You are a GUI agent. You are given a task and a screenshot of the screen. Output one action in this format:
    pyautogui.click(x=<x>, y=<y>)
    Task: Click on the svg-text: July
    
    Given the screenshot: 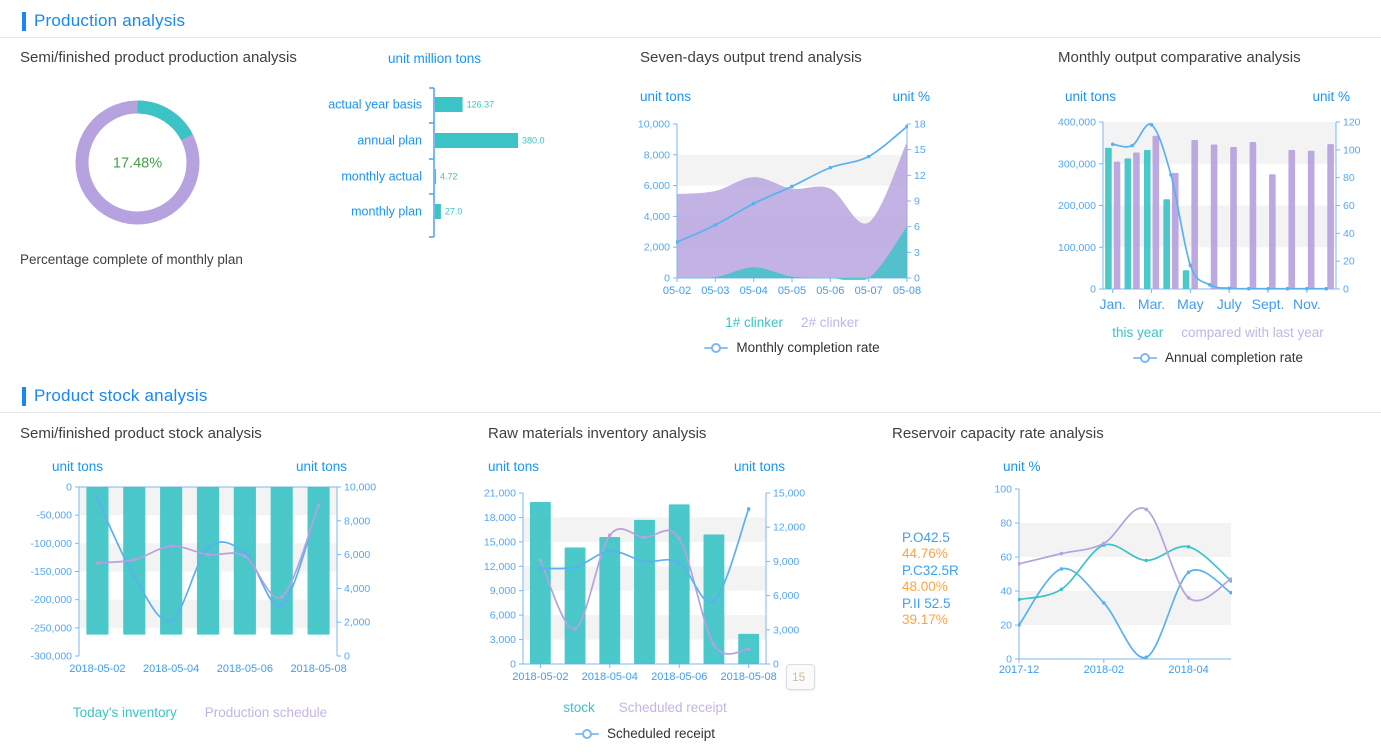 What is the action you would take?
    pyautogui.click(x=1229, y=304)
    